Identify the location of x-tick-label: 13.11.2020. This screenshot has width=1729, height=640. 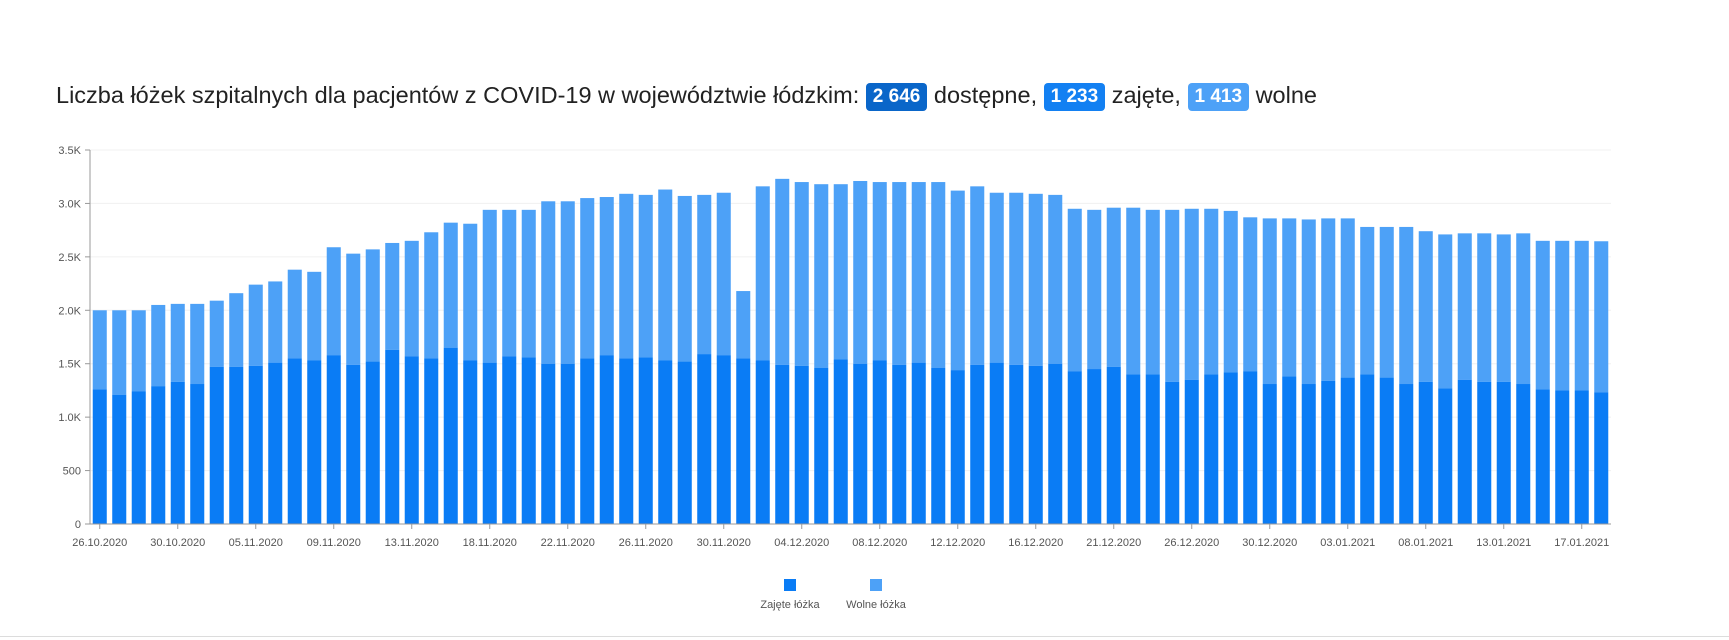
(412, 543).